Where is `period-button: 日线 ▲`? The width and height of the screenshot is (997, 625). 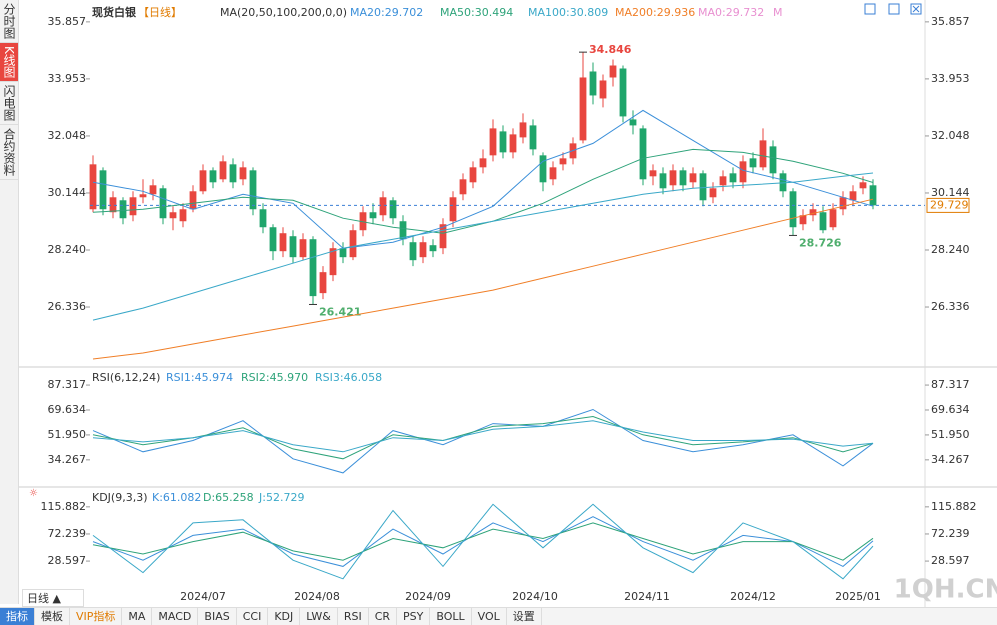 period-button: 日线 ▲ is located at coordinates (53, 598).